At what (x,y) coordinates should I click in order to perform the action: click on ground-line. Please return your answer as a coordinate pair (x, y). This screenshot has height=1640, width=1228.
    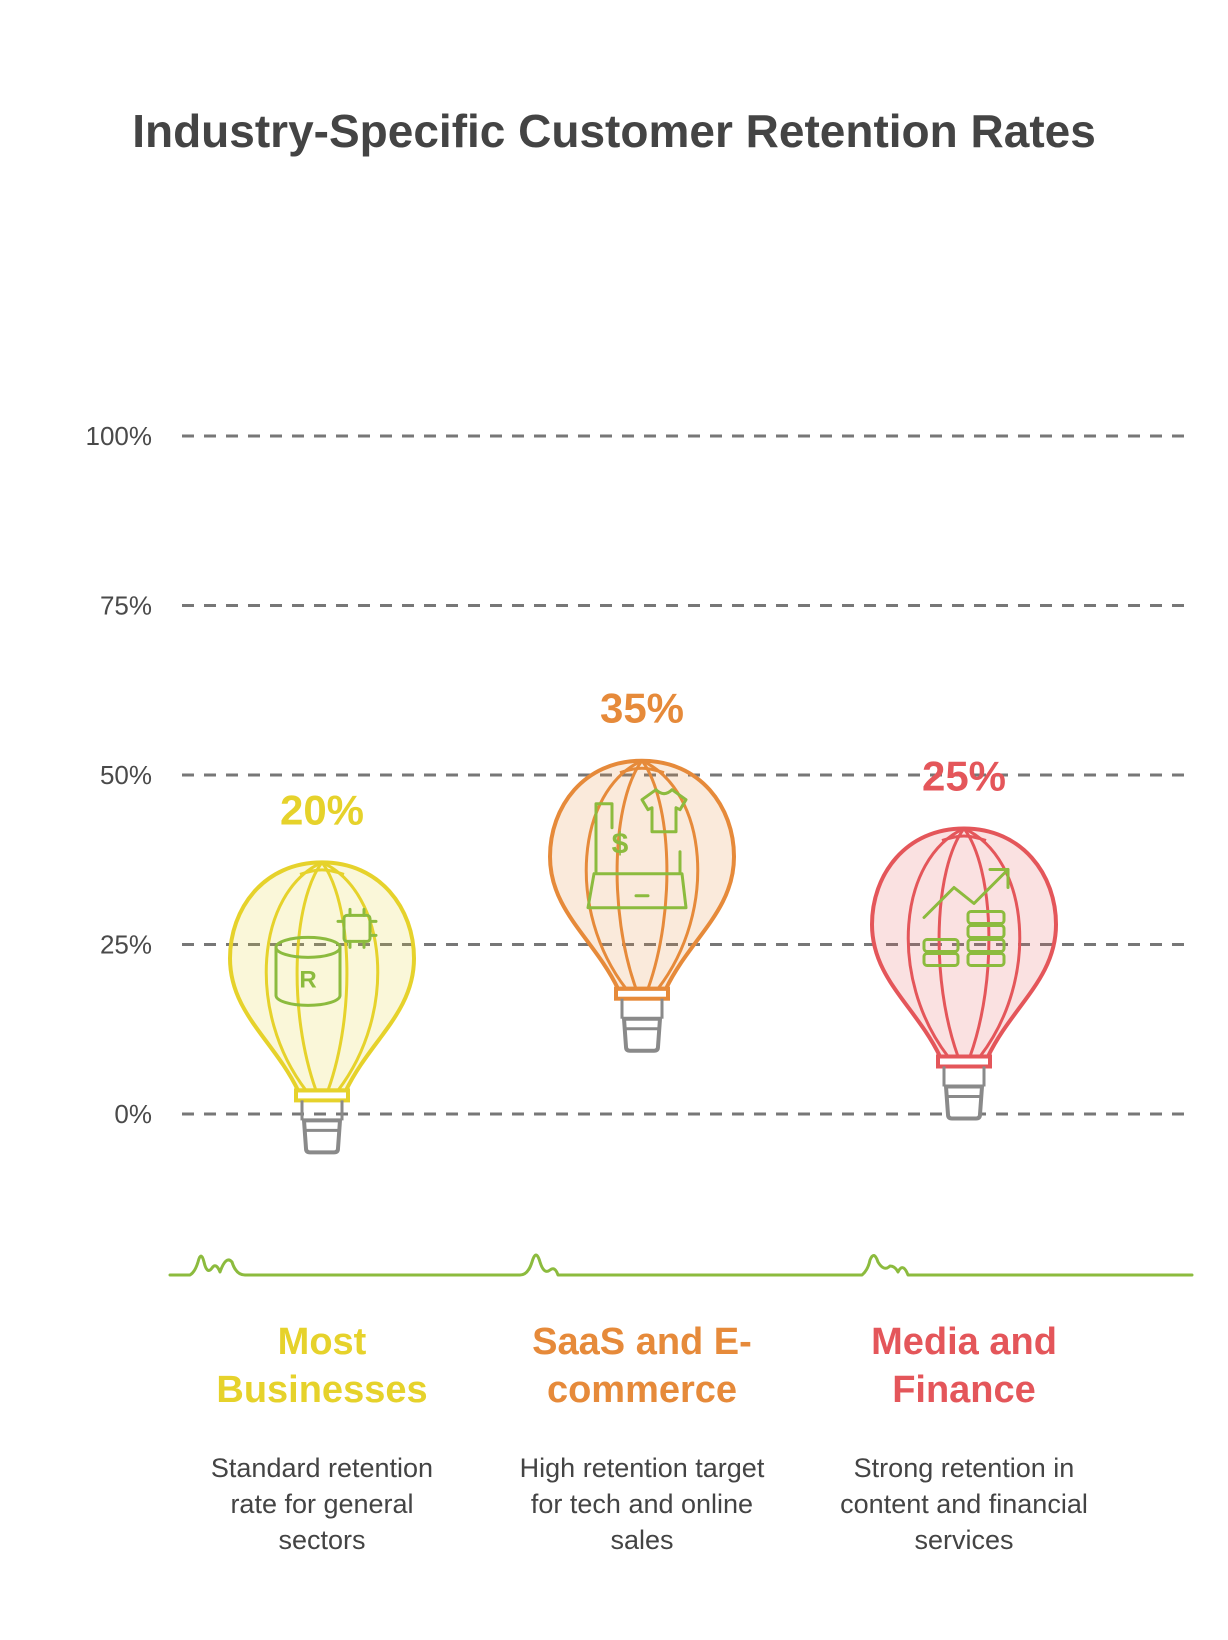
    Looking at the image, I should click on (681, 1265).